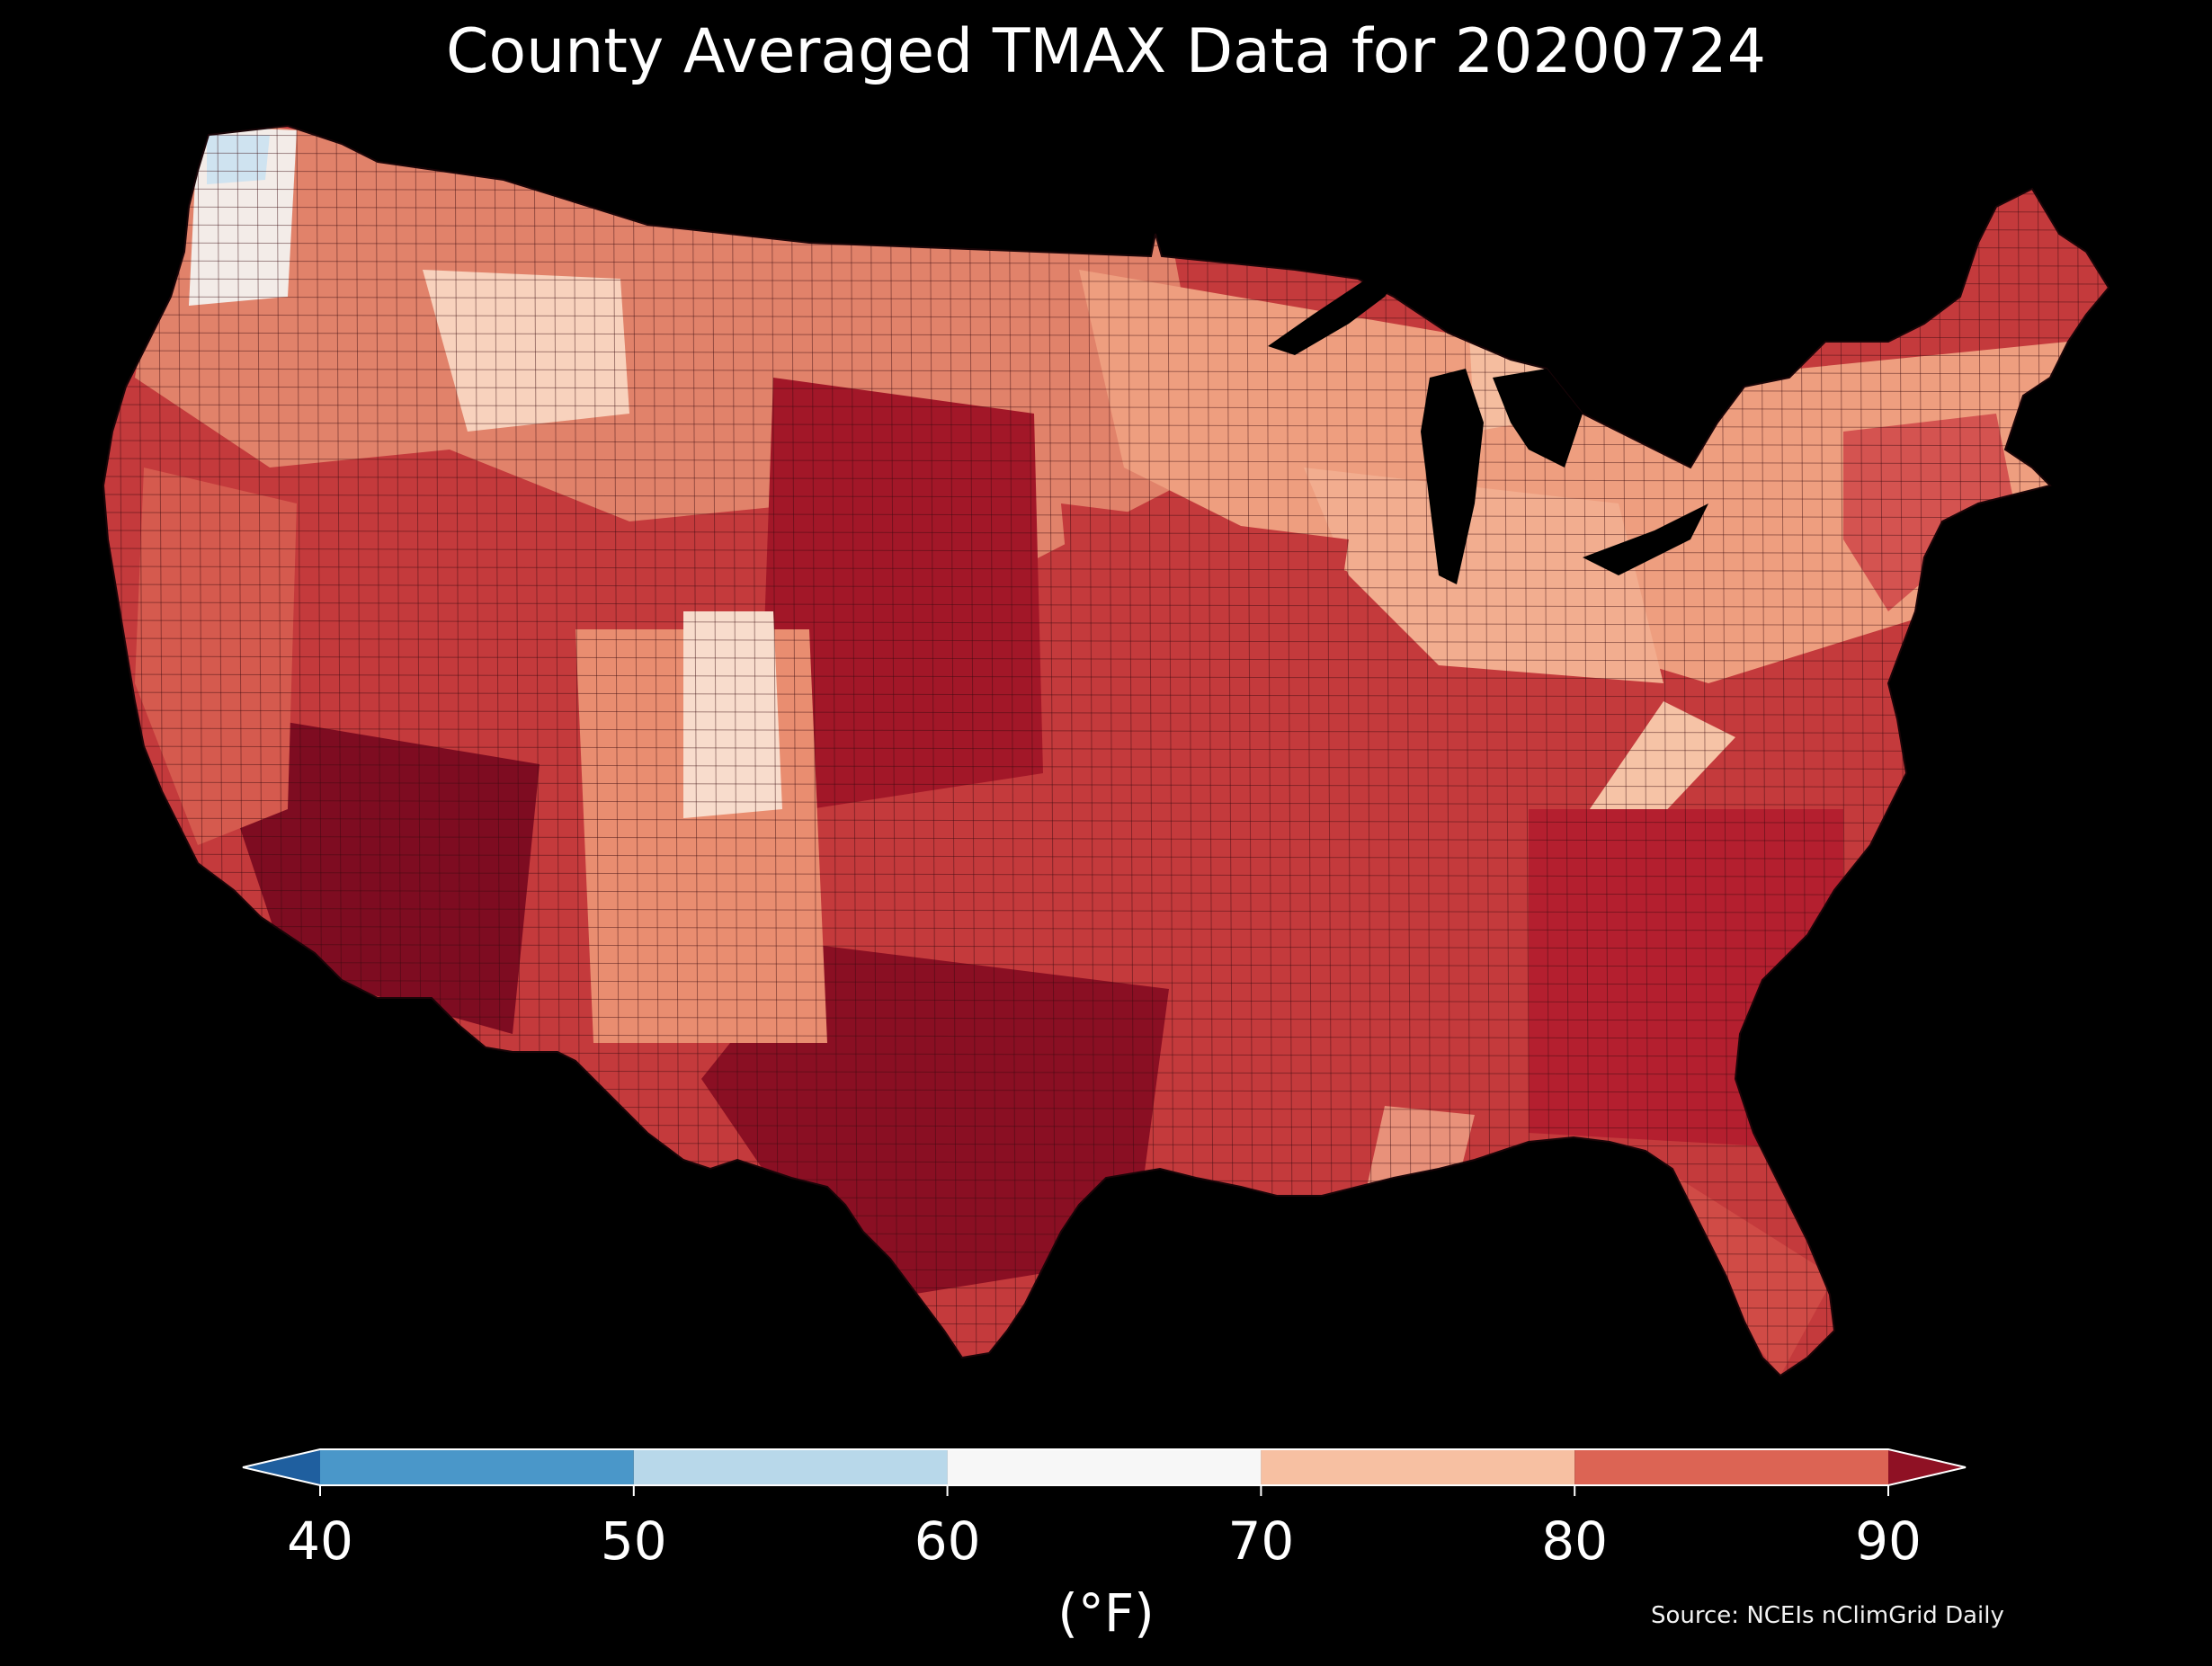 This screenshot has height=1666, width=2212. What do you see at coordinates (947, 1541) in the screenshot?
I see `colorbar-tick-label-60: 60` at bounding box center [947, 1541].